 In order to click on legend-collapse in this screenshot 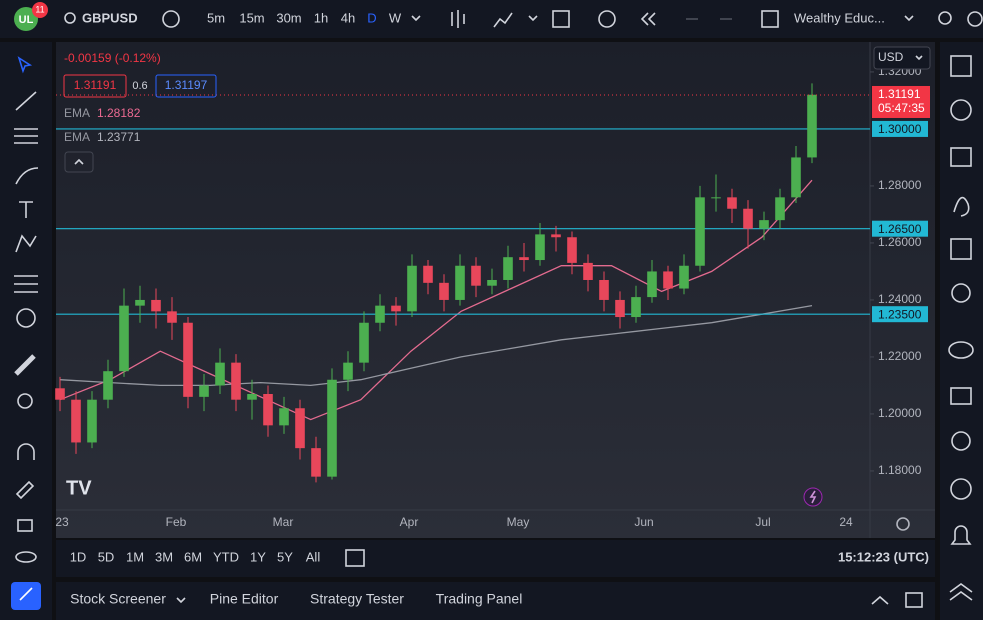, I will do `click(79, 162)`.